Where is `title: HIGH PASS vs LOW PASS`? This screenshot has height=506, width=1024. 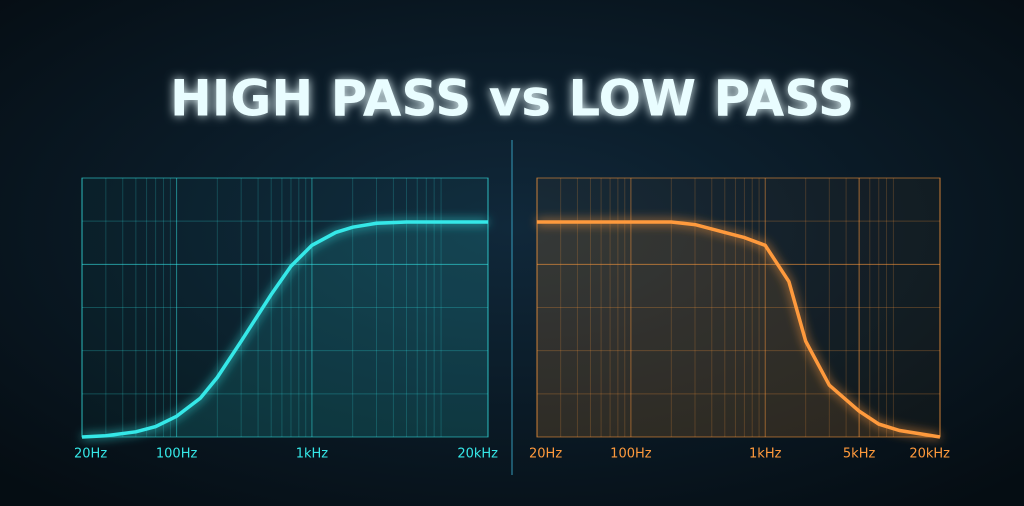
title: HIGH PASS vs LOW PASS is located at coordinates (512, 99).